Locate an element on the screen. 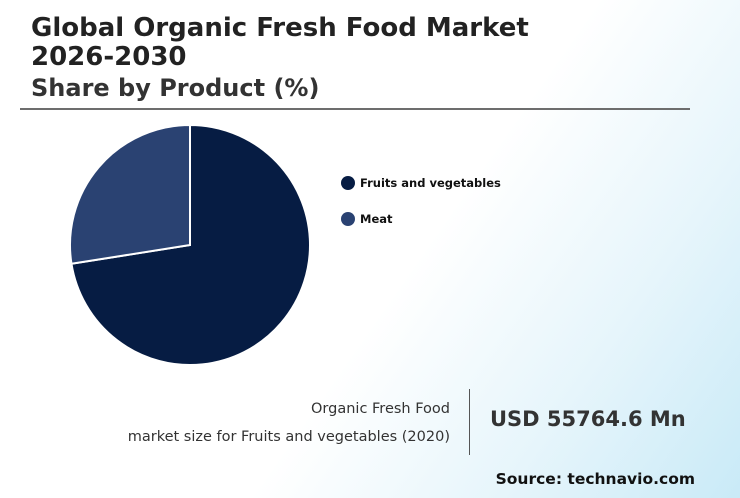 The width and height of the screenshot is (740, 498). pie-slice-meat is located at coordinates (130, 194).